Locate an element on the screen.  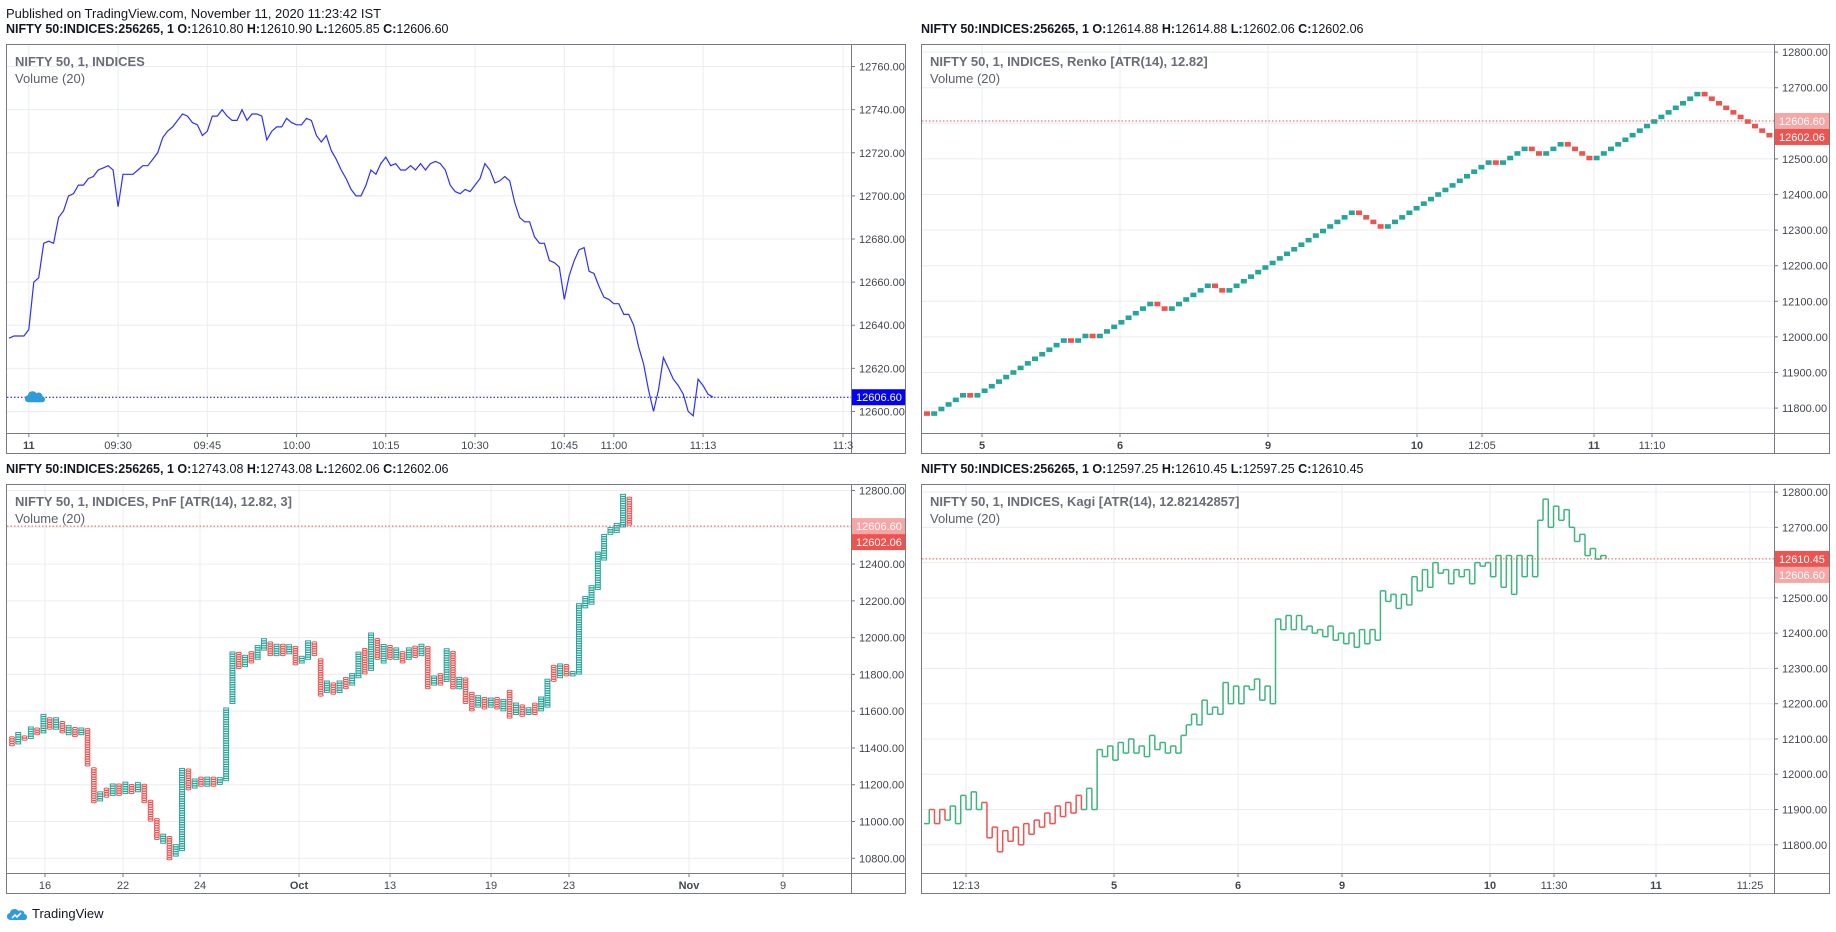
header-close: 12606.60 is located at coordinates (422, 29).